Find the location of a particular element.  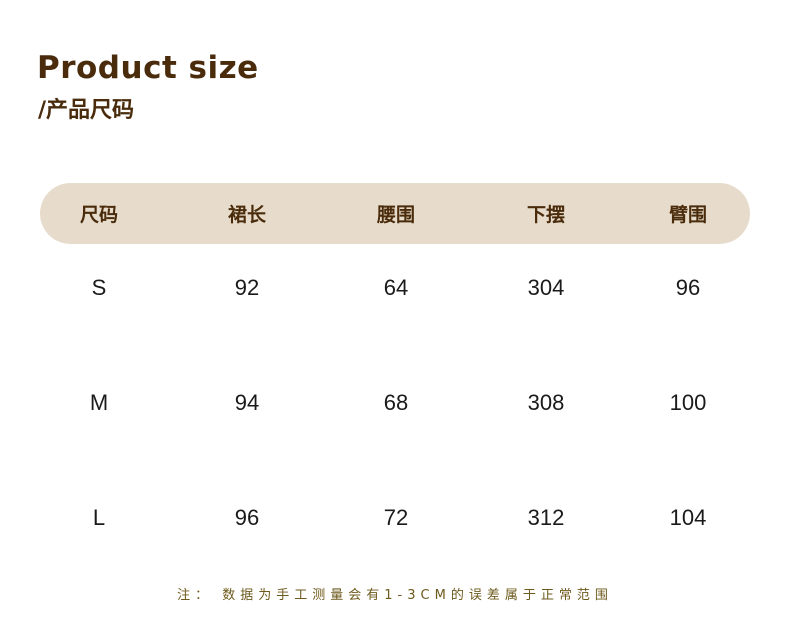

table-cell: 94 is located at coordinates (247, 402).